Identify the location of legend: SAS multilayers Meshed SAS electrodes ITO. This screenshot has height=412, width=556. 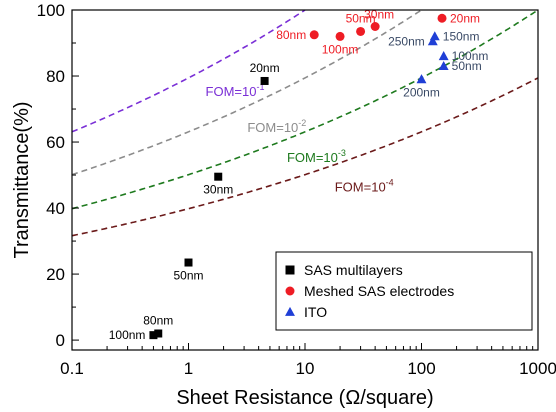
(404, 291).